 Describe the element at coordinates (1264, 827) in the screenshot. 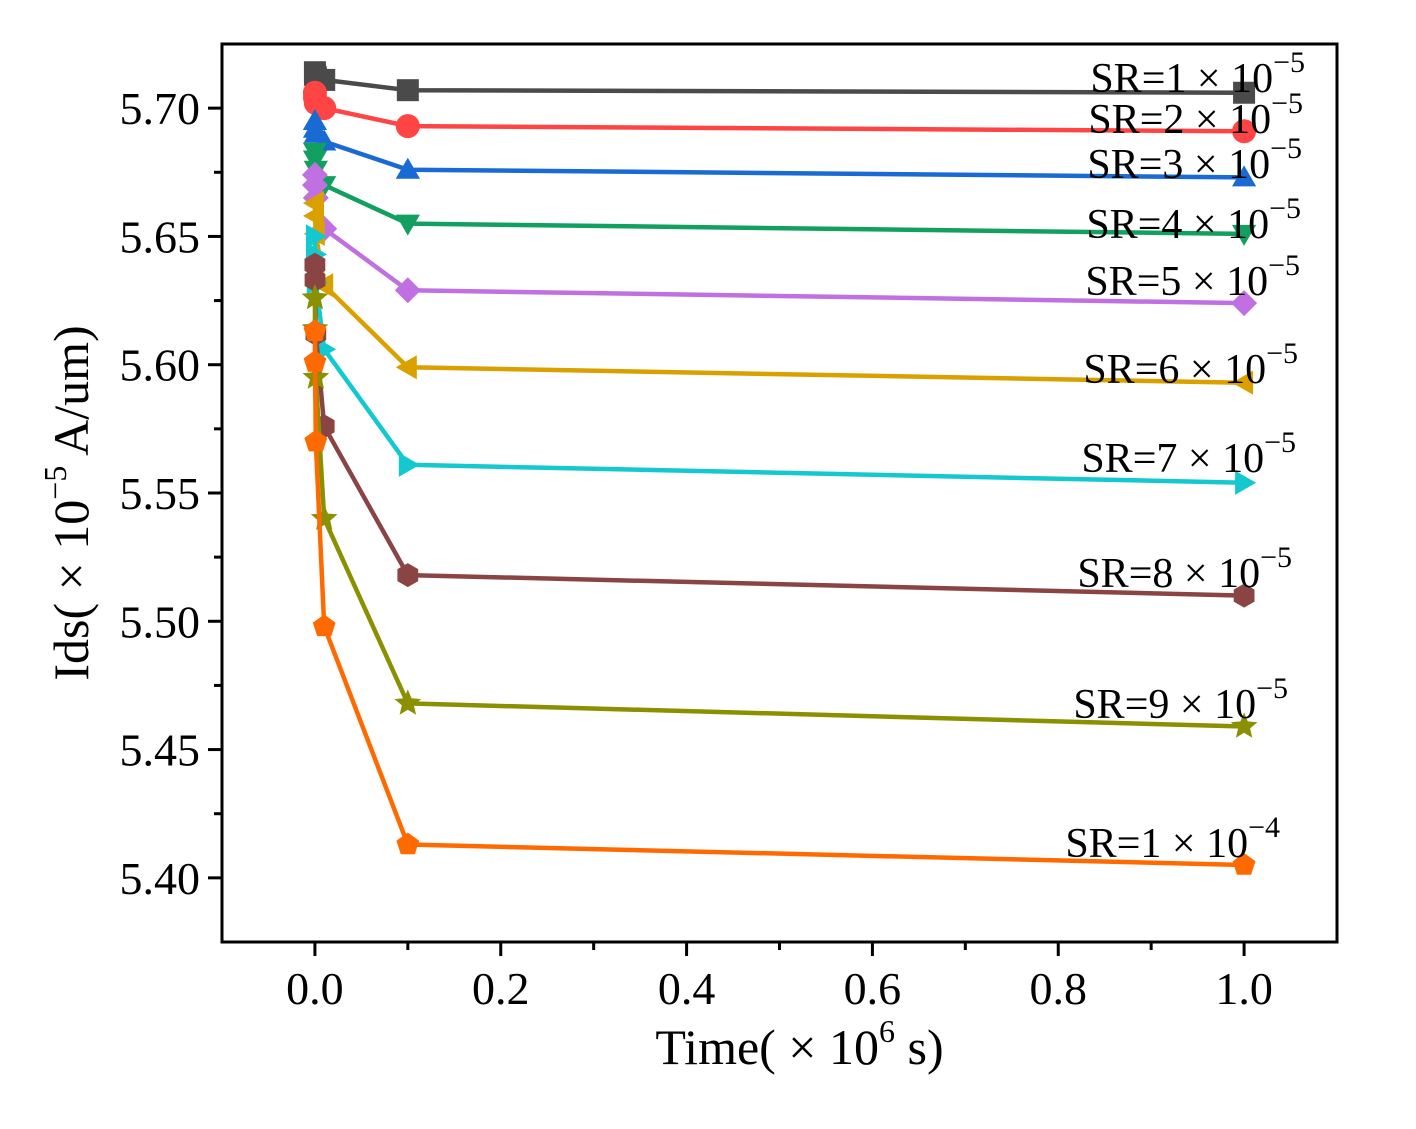

I see `series-label-exponent: −4` at that location.